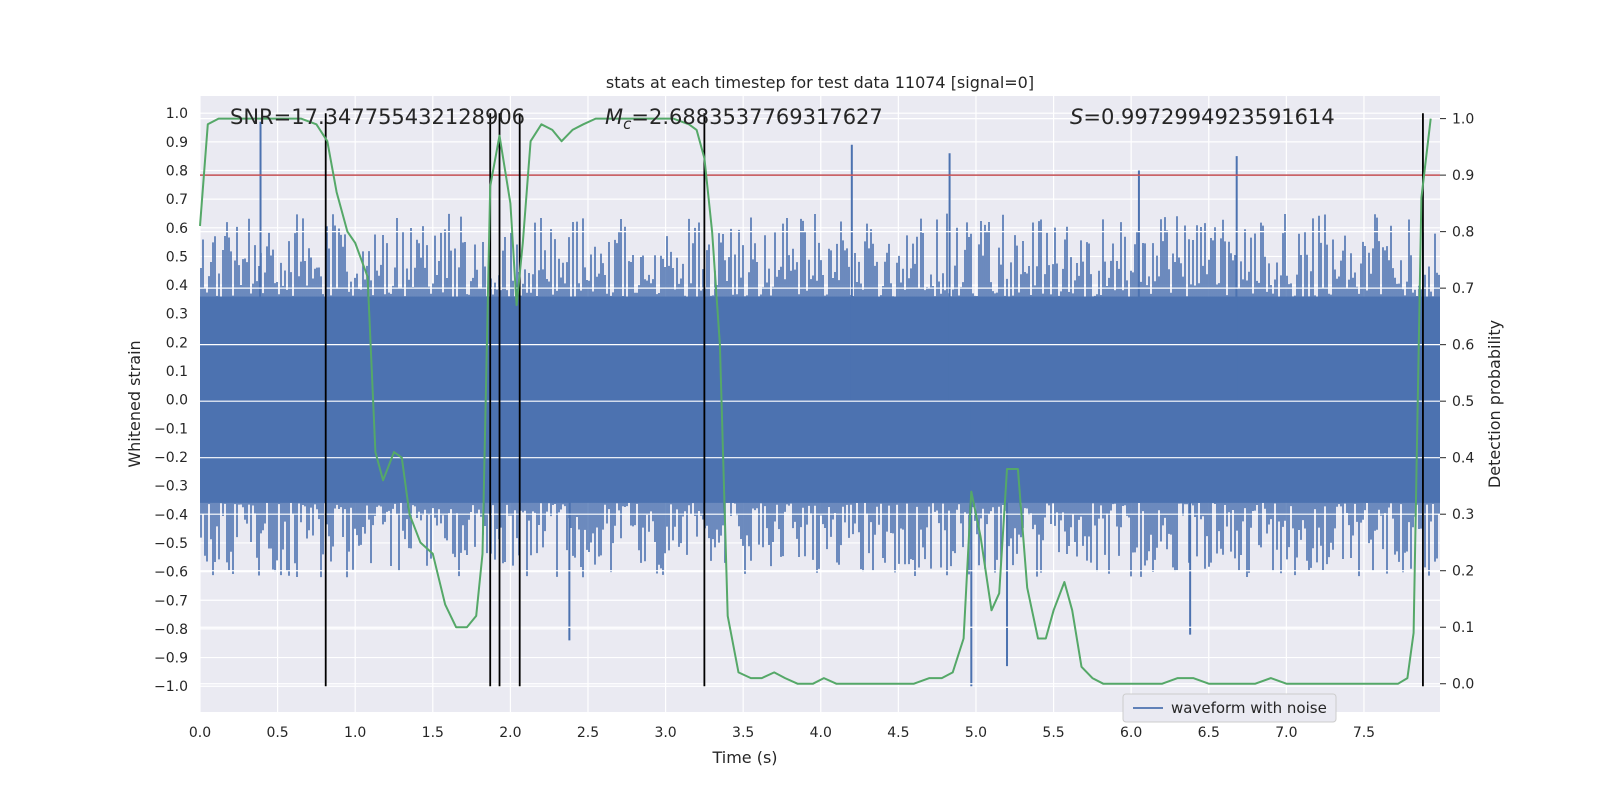  What do you see at coordinates (1286, 733) in the screenshot?
I see `x-tick-label: 7.0` at bounding box center [1286, 733].